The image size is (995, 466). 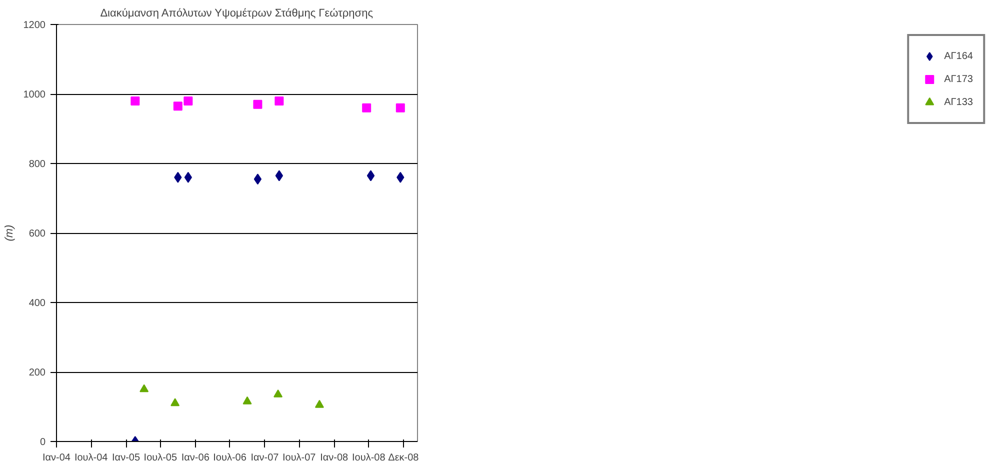 What do you see at coordinates (237, 14) in the screenshot?
I see `chart-title: Διακύμανση Απόλυτων Υψομέτρων Στάθμης Γεώτρησης` at bounding box center [237, 14].